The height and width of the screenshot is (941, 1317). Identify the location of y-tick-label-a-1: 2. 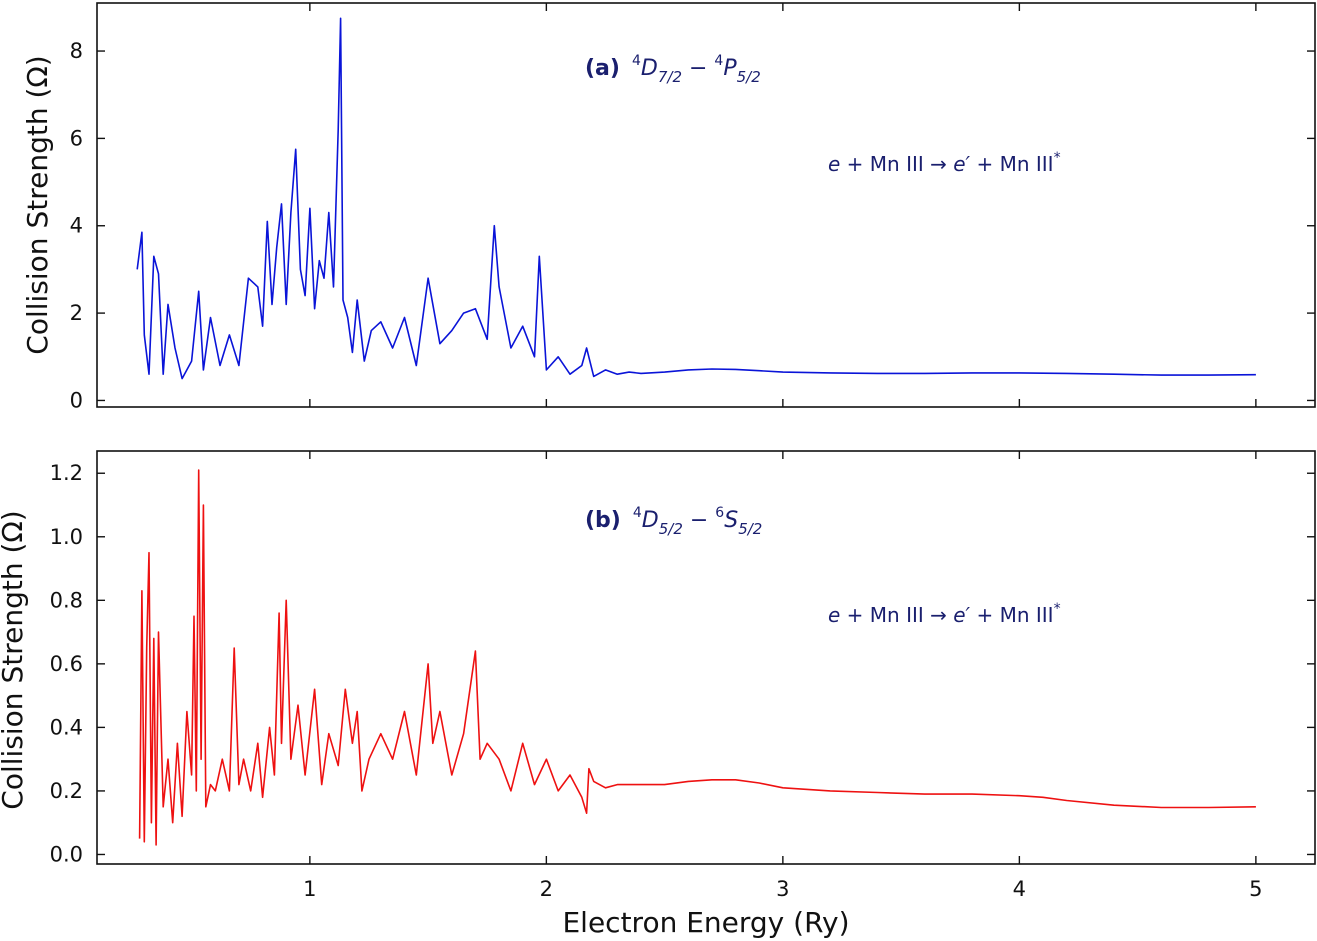
(76, 313).